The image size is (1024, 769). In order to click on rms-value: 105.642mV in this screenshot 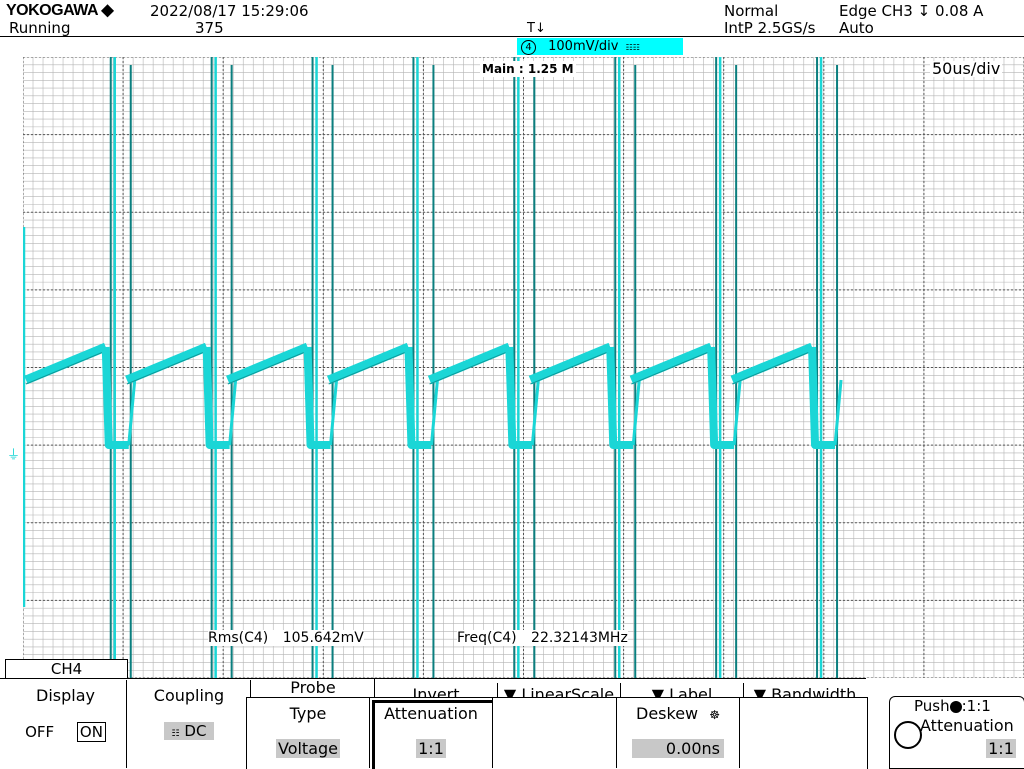, I will do `click(323, 638)`.